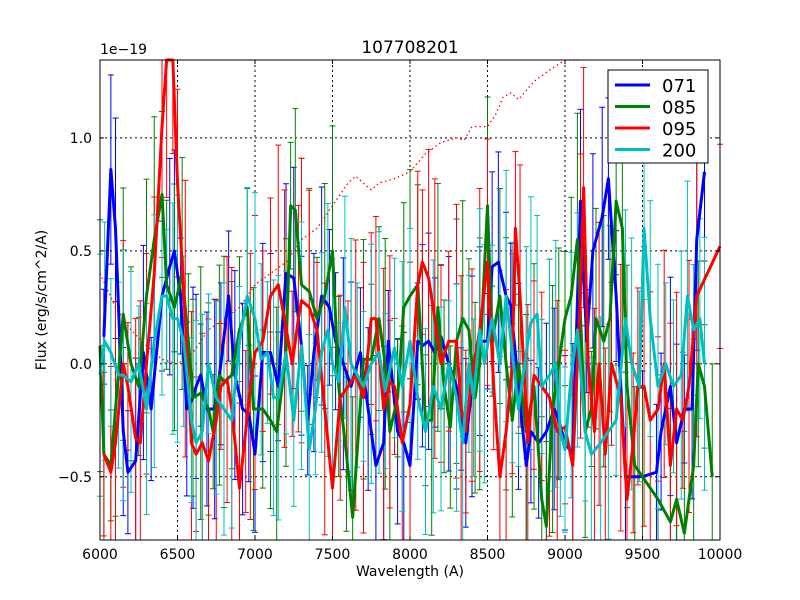  What do you see at coordinates (679, 129) in the screenshot?
I see `legend-label: 095` at bounding box center [679, 129].